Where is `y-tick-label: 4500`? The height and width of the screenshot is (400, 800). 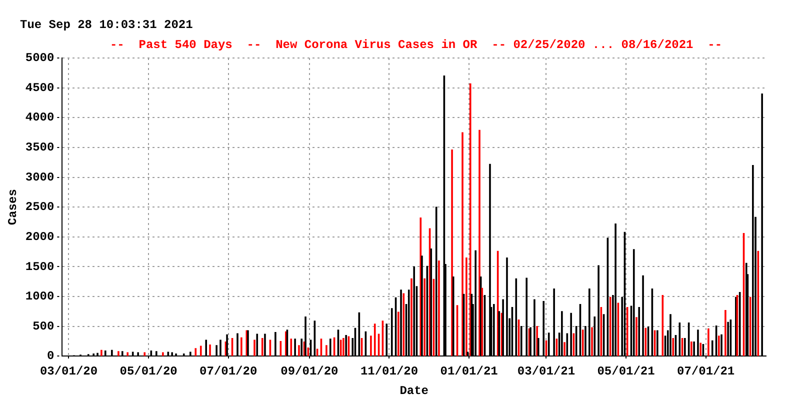 y-tick-label: 4500 is located at coordinates (39, 87).